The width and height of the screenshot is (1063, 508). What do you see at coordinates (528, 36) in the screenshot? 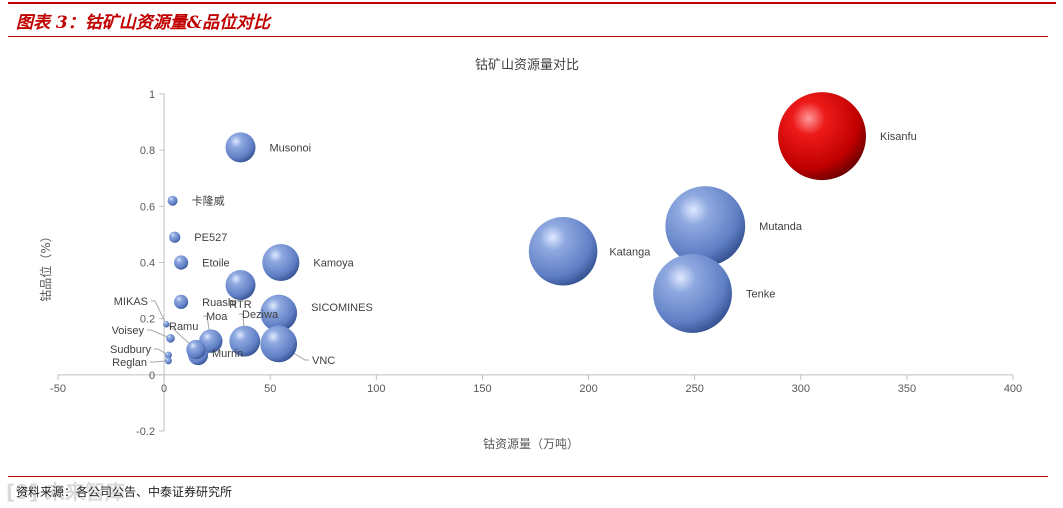
I see `header-rule` at bounding box center [528, 36].